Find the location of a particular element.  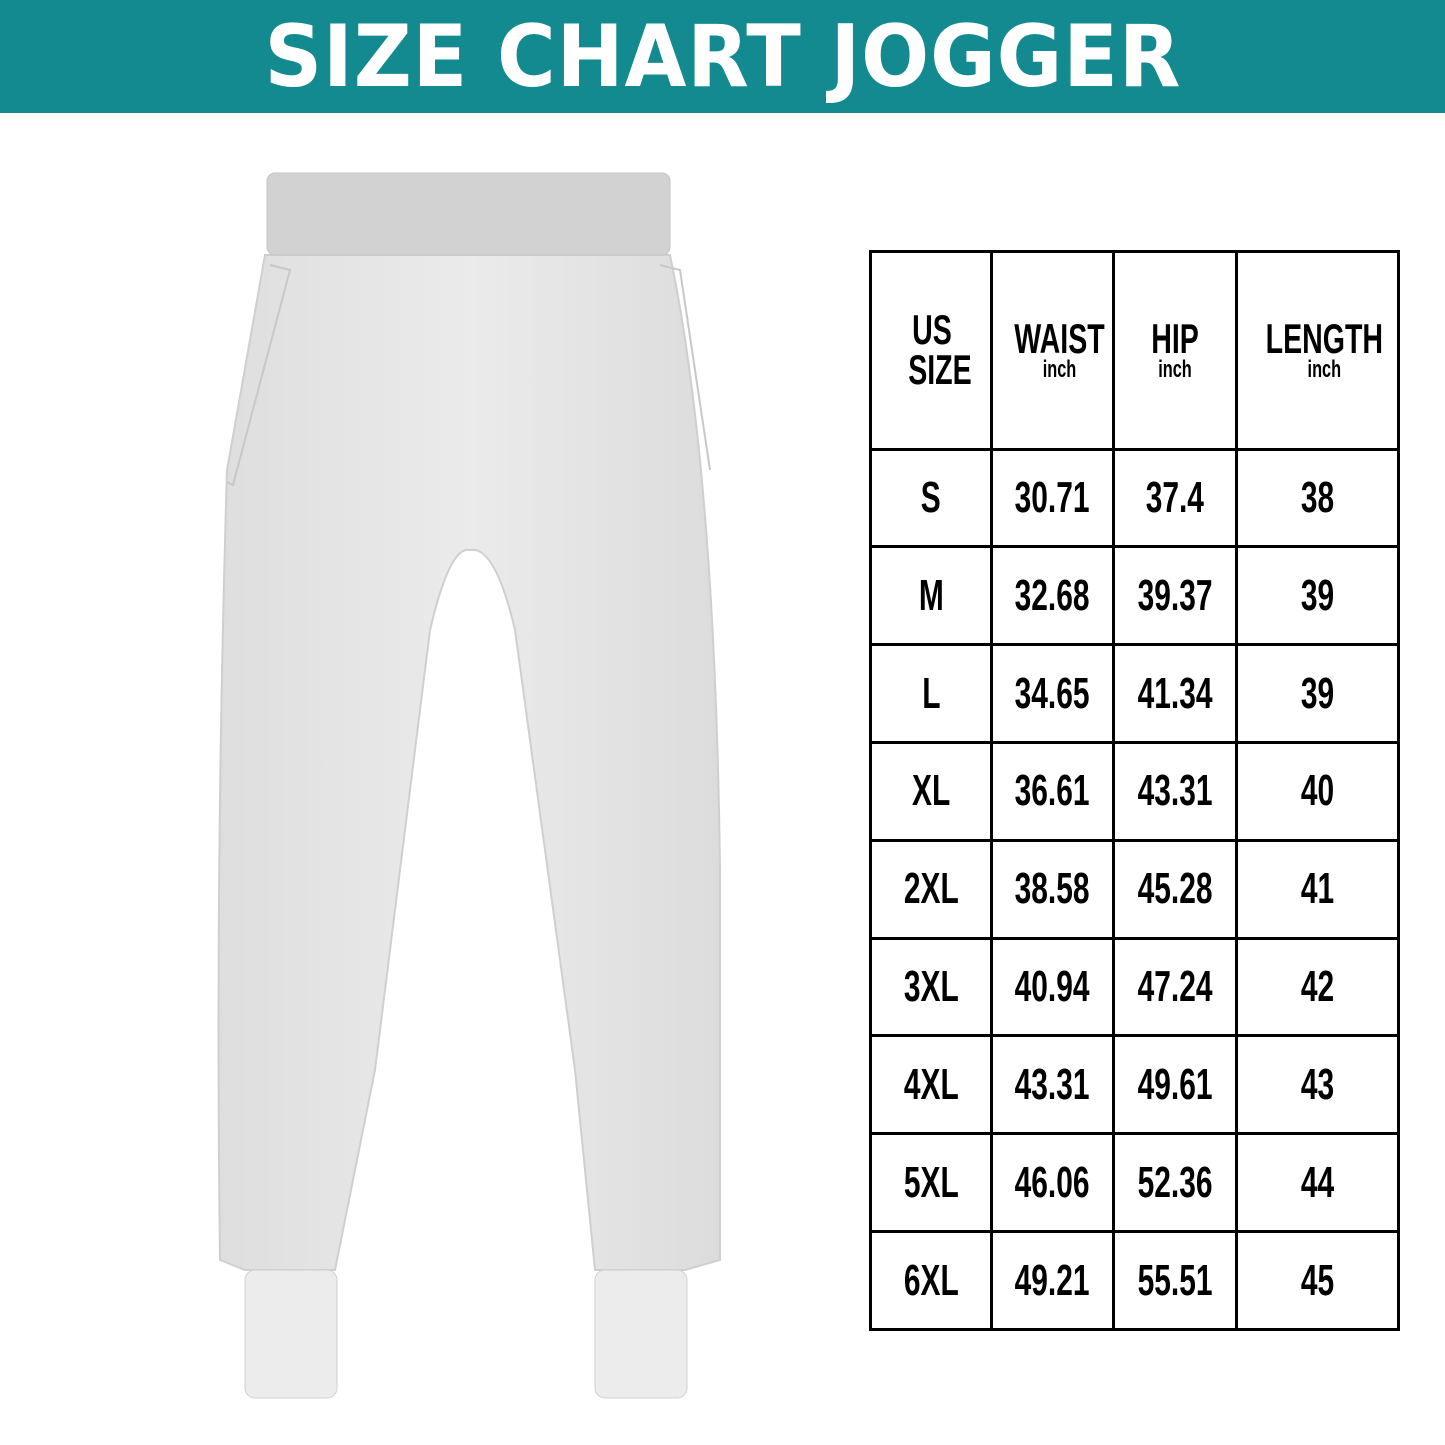

cell-size: 6XL is located at coordinates (931, 1280).